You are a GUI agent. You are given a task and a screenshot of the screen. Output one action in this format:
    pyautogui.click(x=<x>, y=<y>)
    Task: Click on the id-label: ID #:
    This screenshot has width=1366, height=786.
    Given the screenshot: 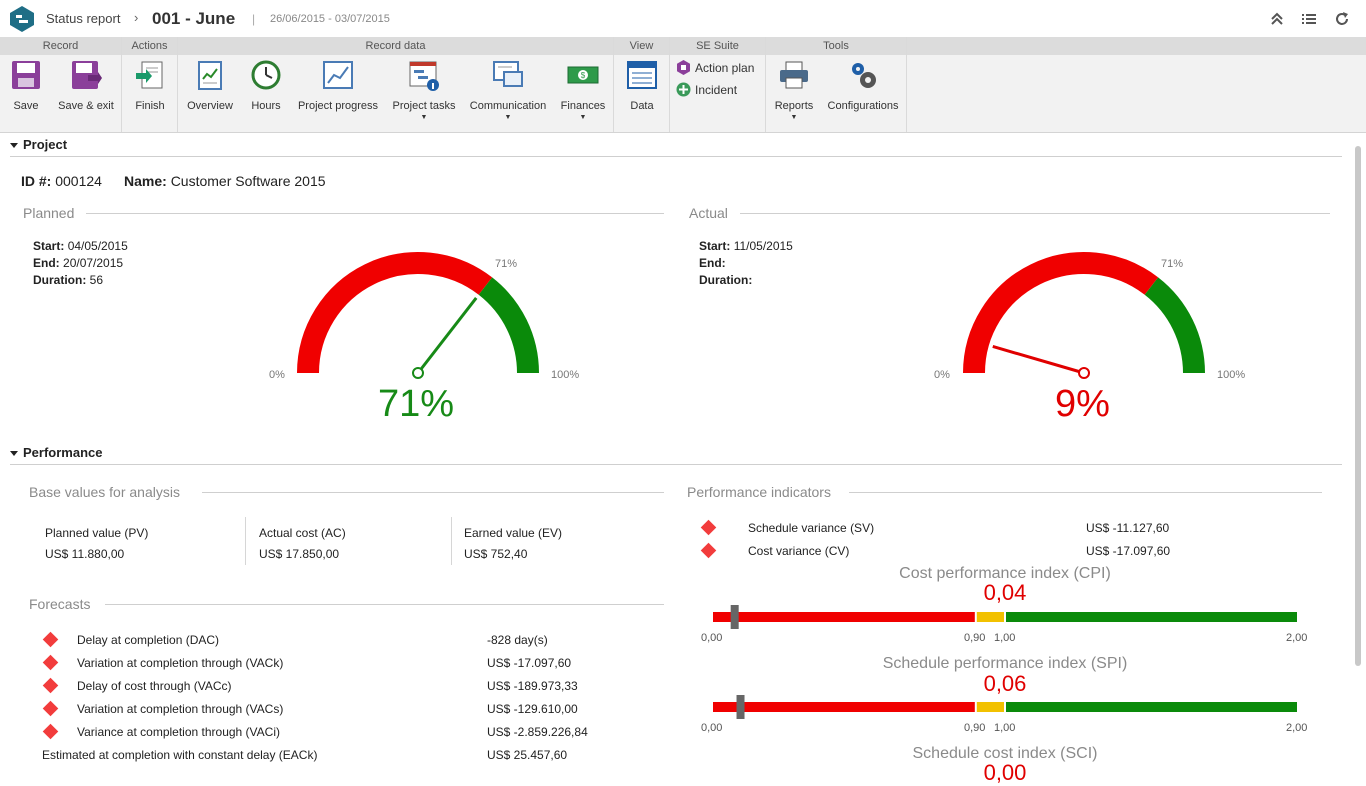 What is the action you would take?
    pyautogui.click(x=36, y=181)
    